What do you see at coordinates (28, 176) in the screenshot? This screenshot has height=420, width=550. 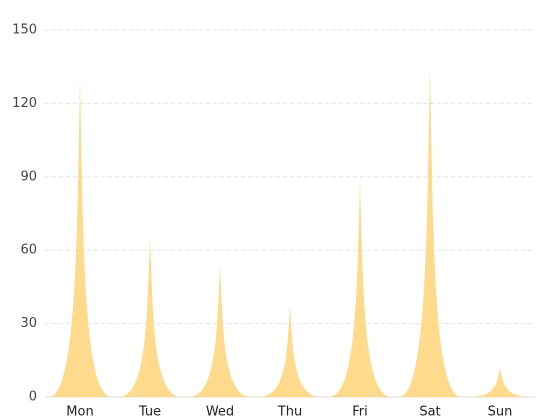 I see `y-tick-label: 90` at bounding box center [28, 176].